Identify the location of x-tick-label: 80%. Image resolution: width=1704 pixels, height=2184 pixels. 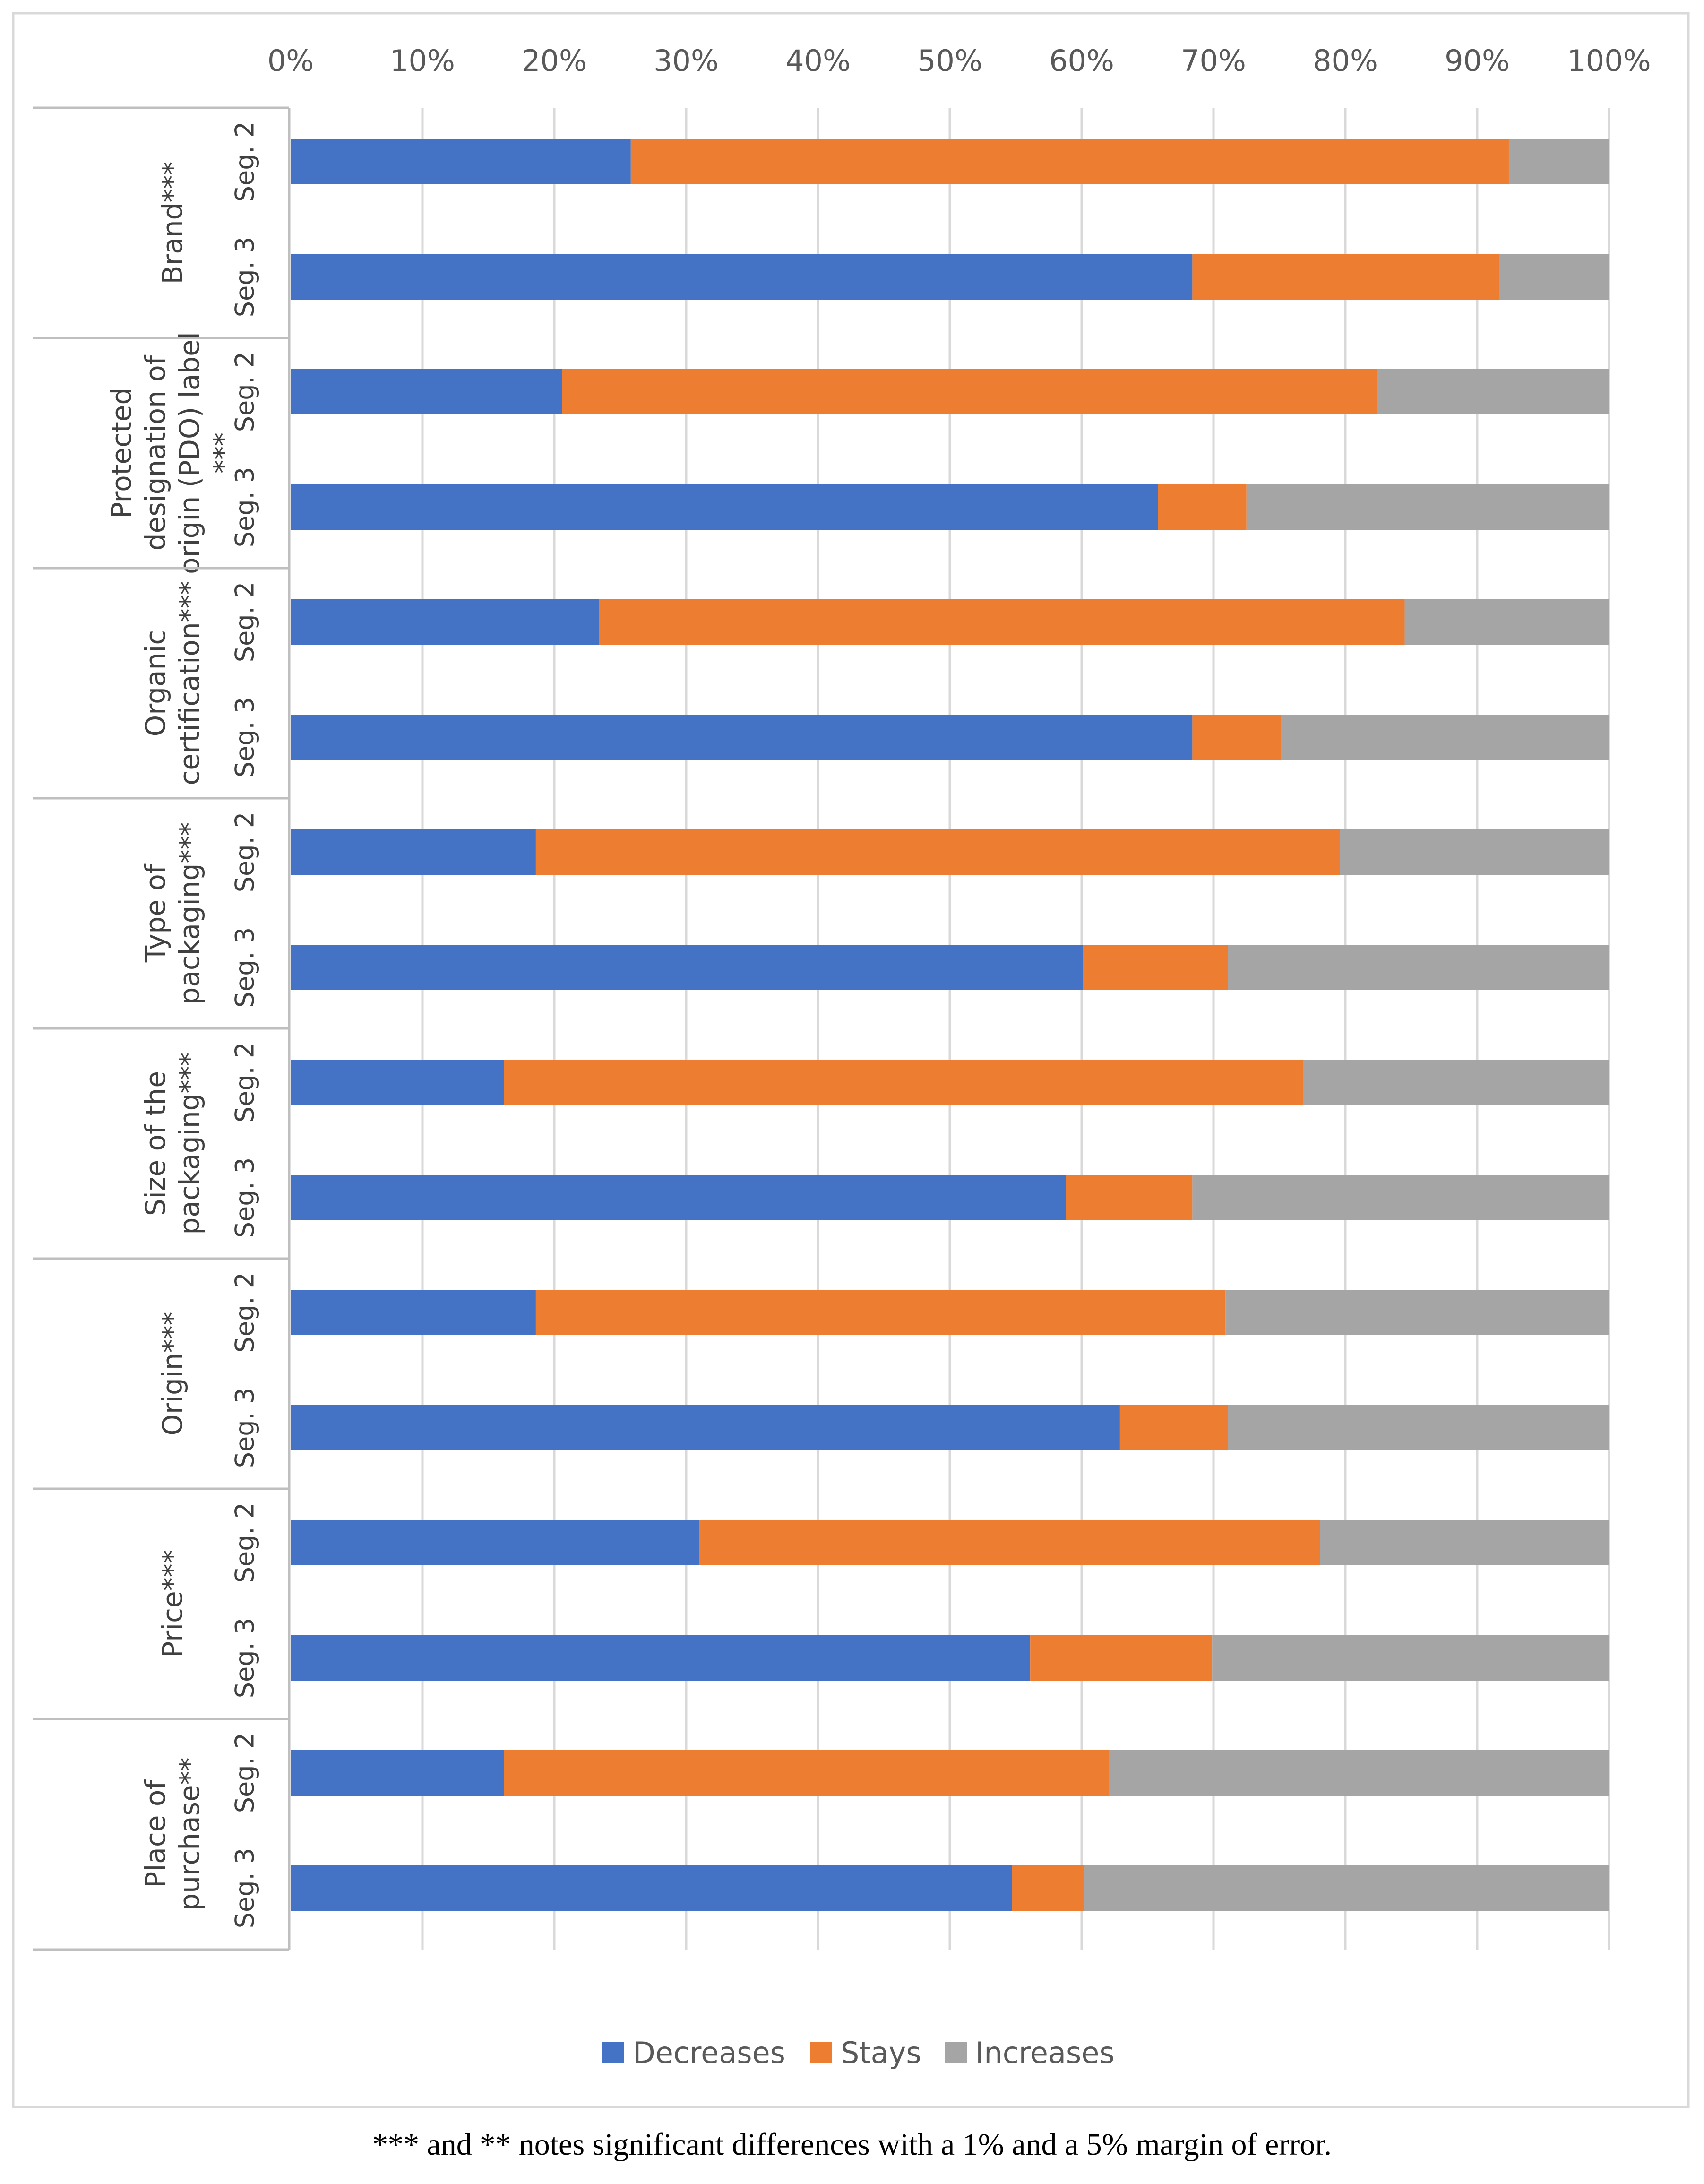
(1345, 60).